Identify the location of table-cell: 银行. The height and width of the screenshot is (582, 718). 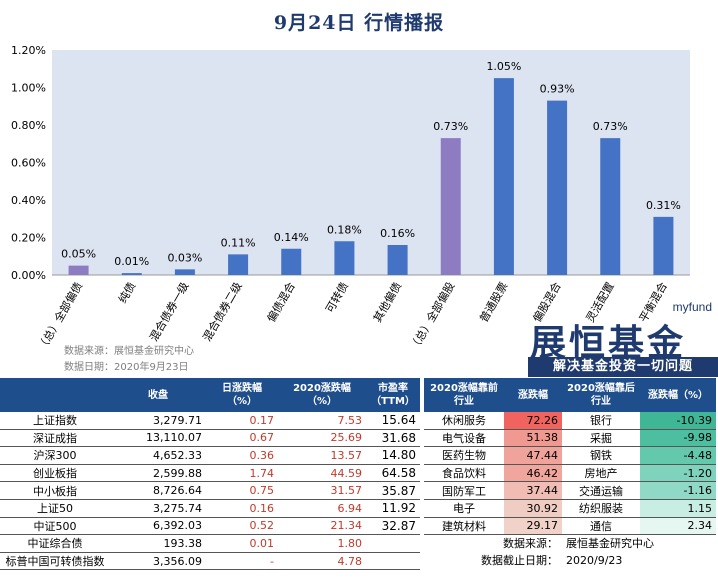
(601, 421).